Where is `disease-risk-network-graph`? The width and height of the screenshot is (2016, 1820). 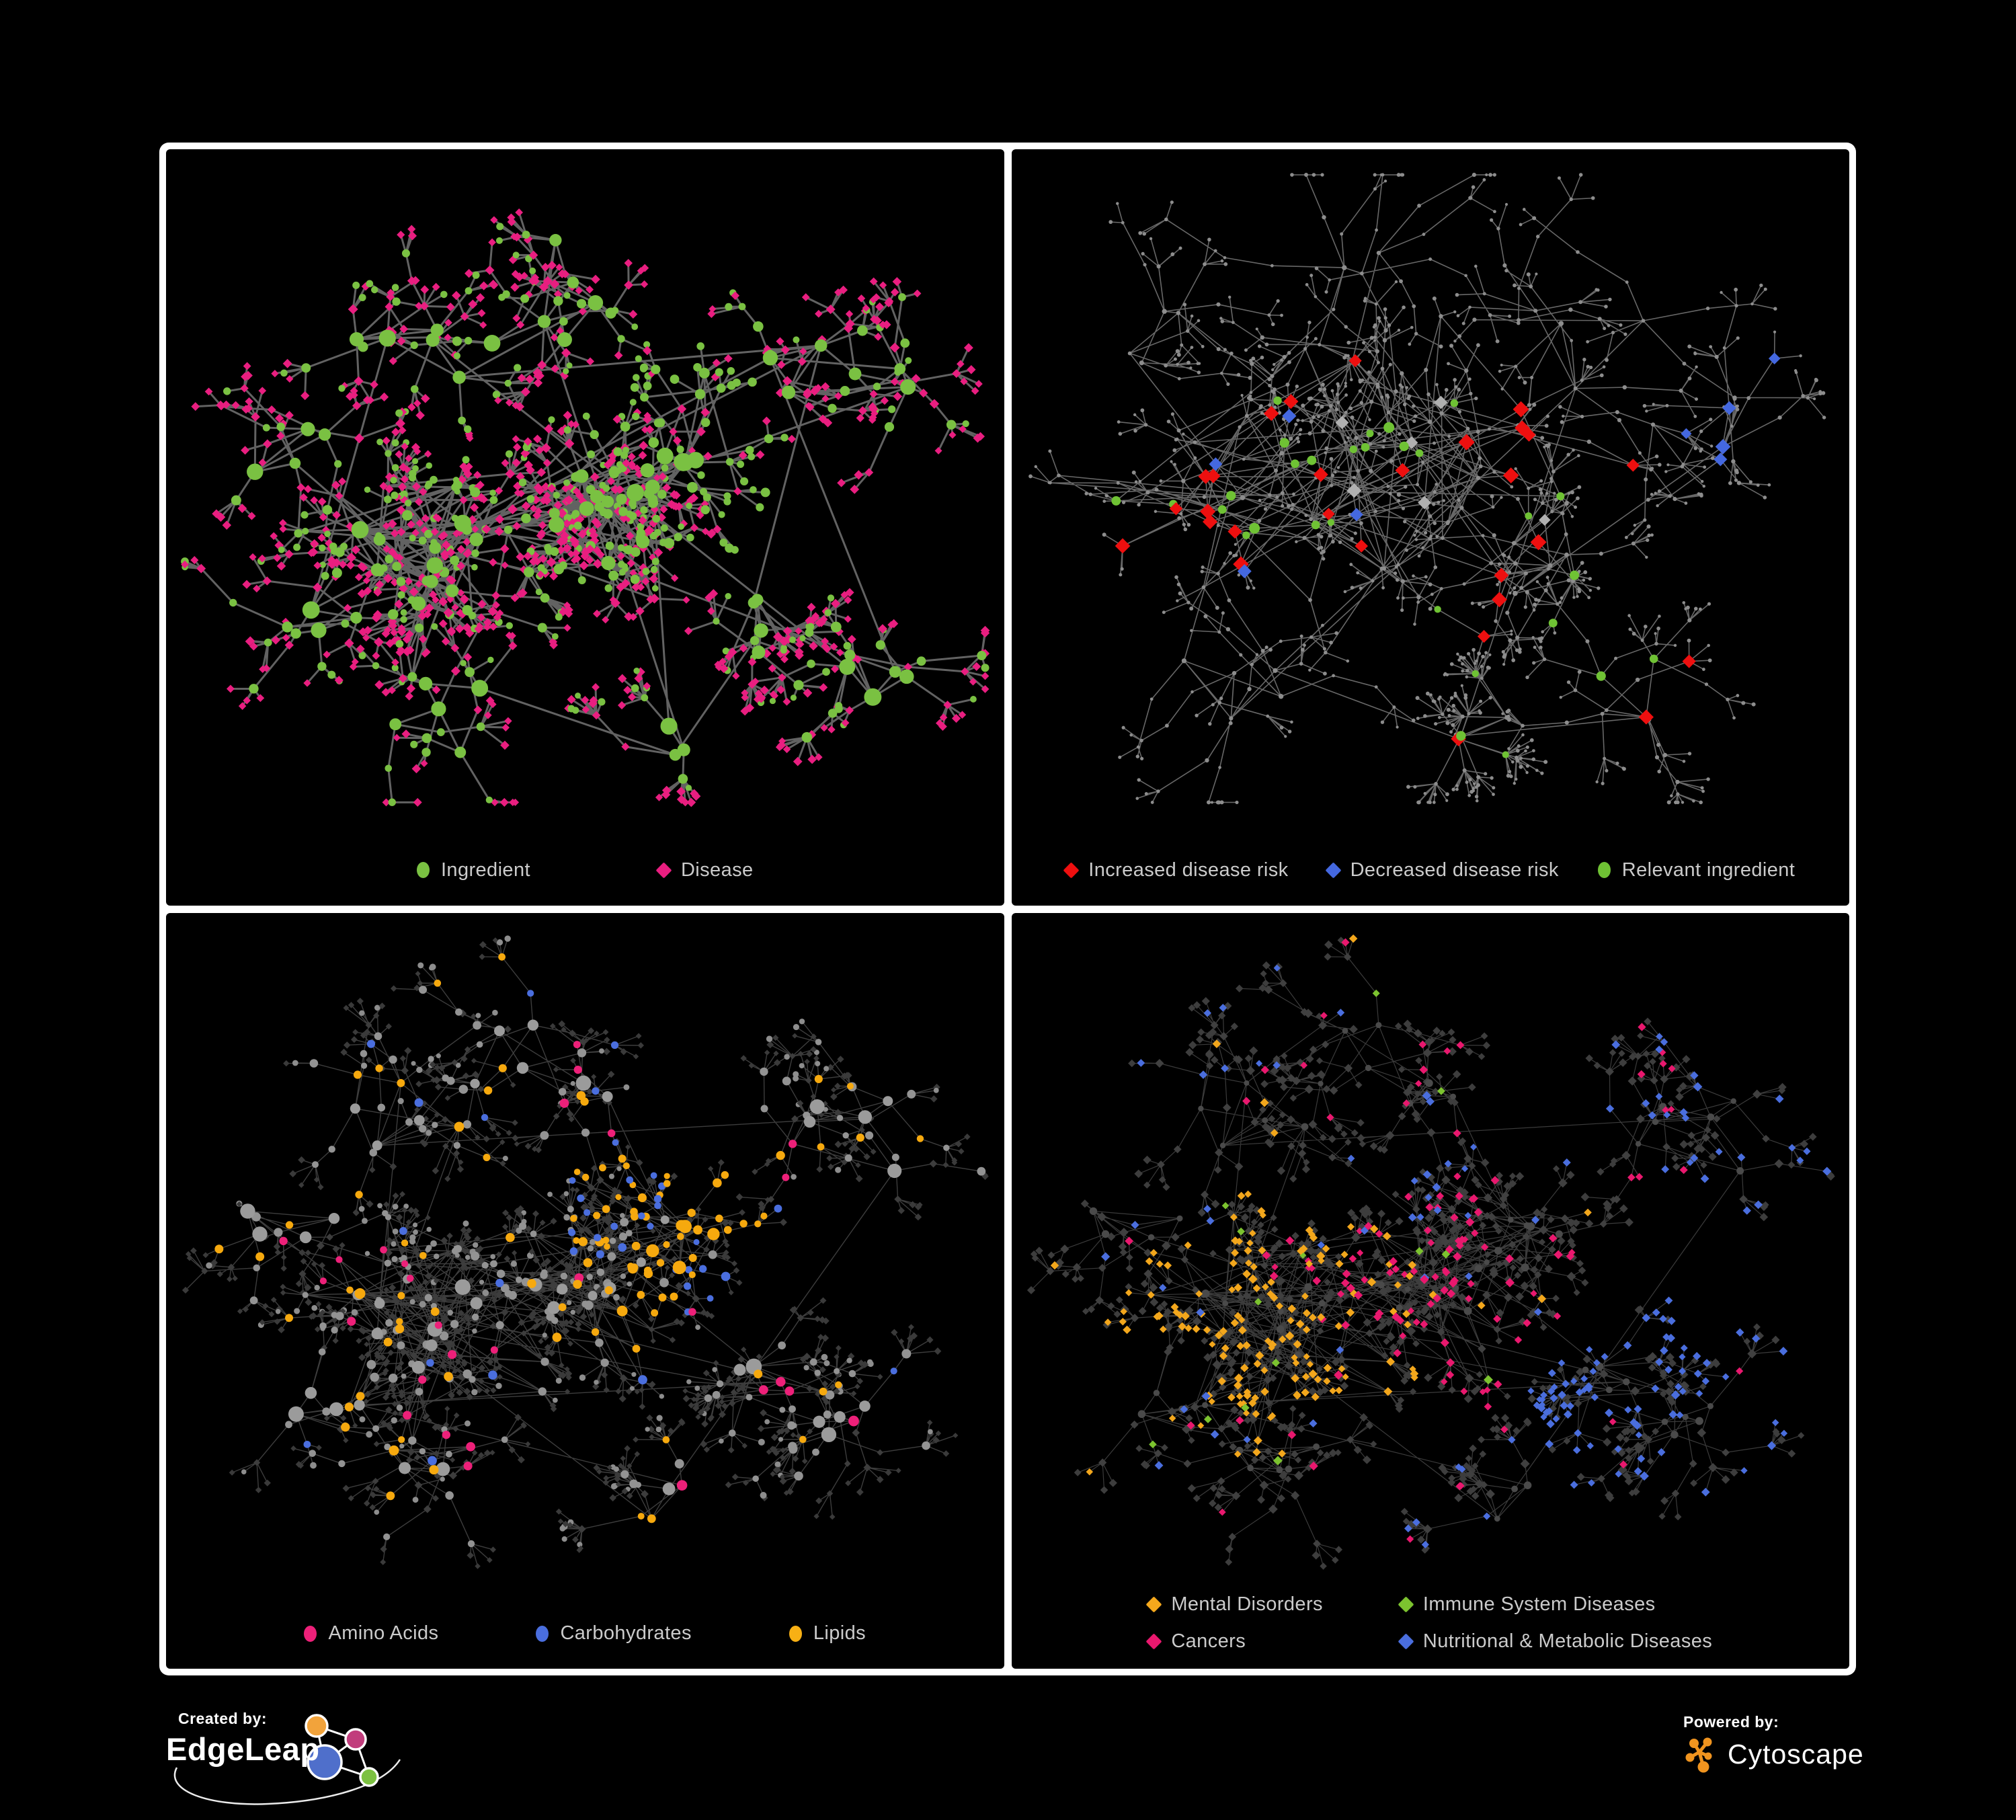
disease-risk-network-graph is located at coordinates (1427, 488).